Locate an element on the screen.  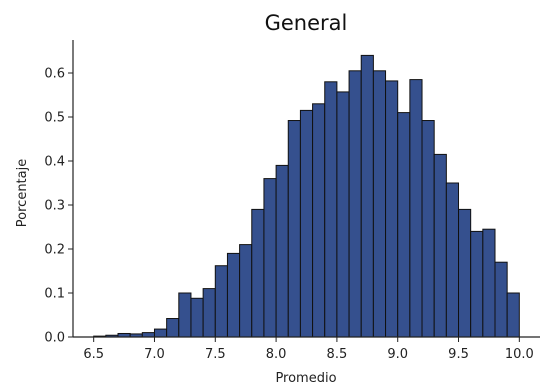
x-axis-label: Promedio is located at coordinates (305, 378).